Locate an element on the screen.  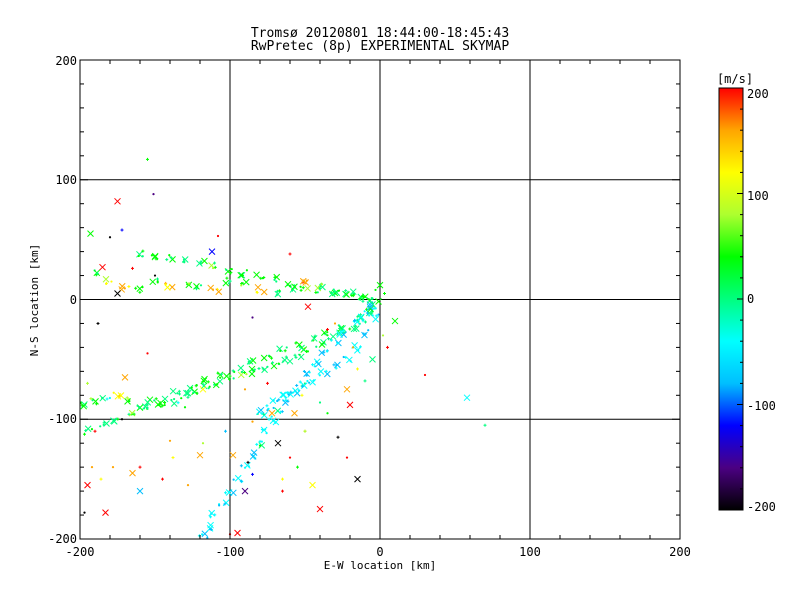
x-tick-label: 100 is located at coordinates (530, 552).